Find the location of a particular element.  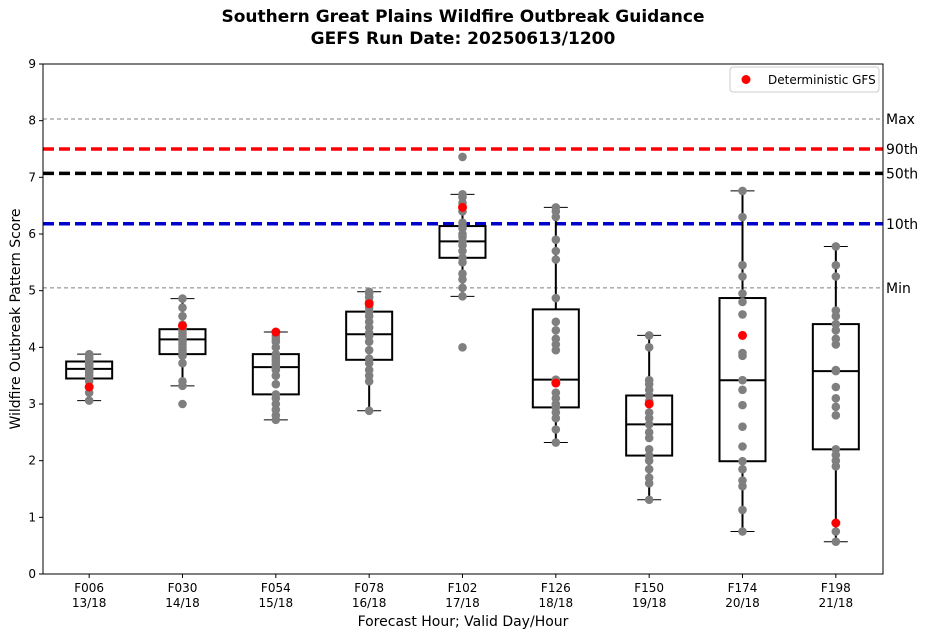

x-tick-label-valid: 15/18 is located at coordinates (276, 603).